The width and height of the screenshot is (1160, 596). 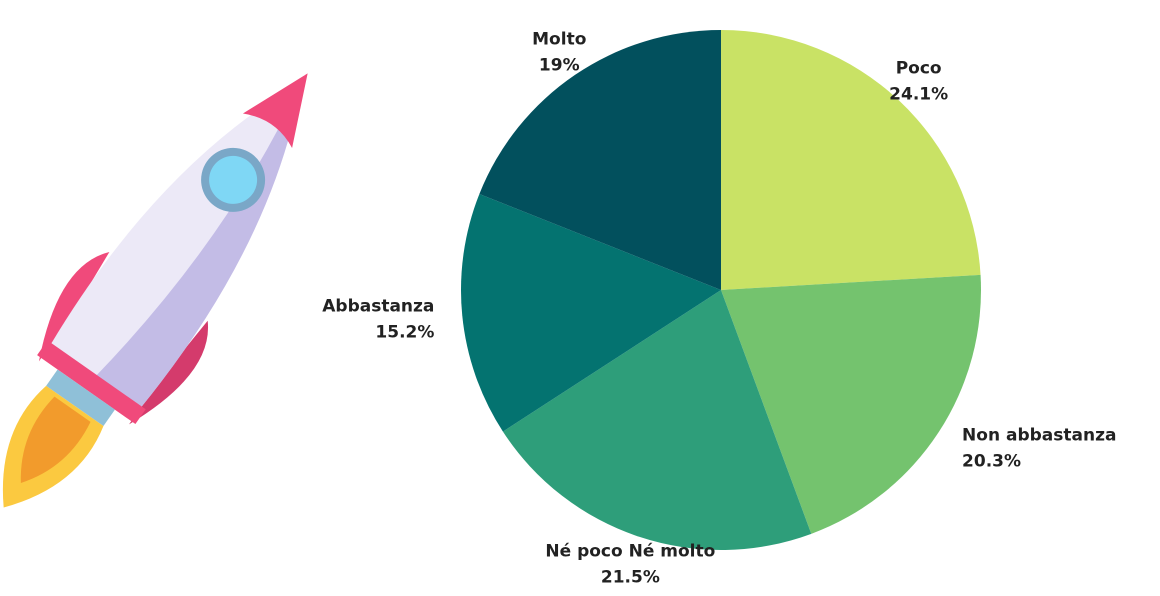 I want to click on slice-value-label: 21.5%, so click(x=630, y=577).